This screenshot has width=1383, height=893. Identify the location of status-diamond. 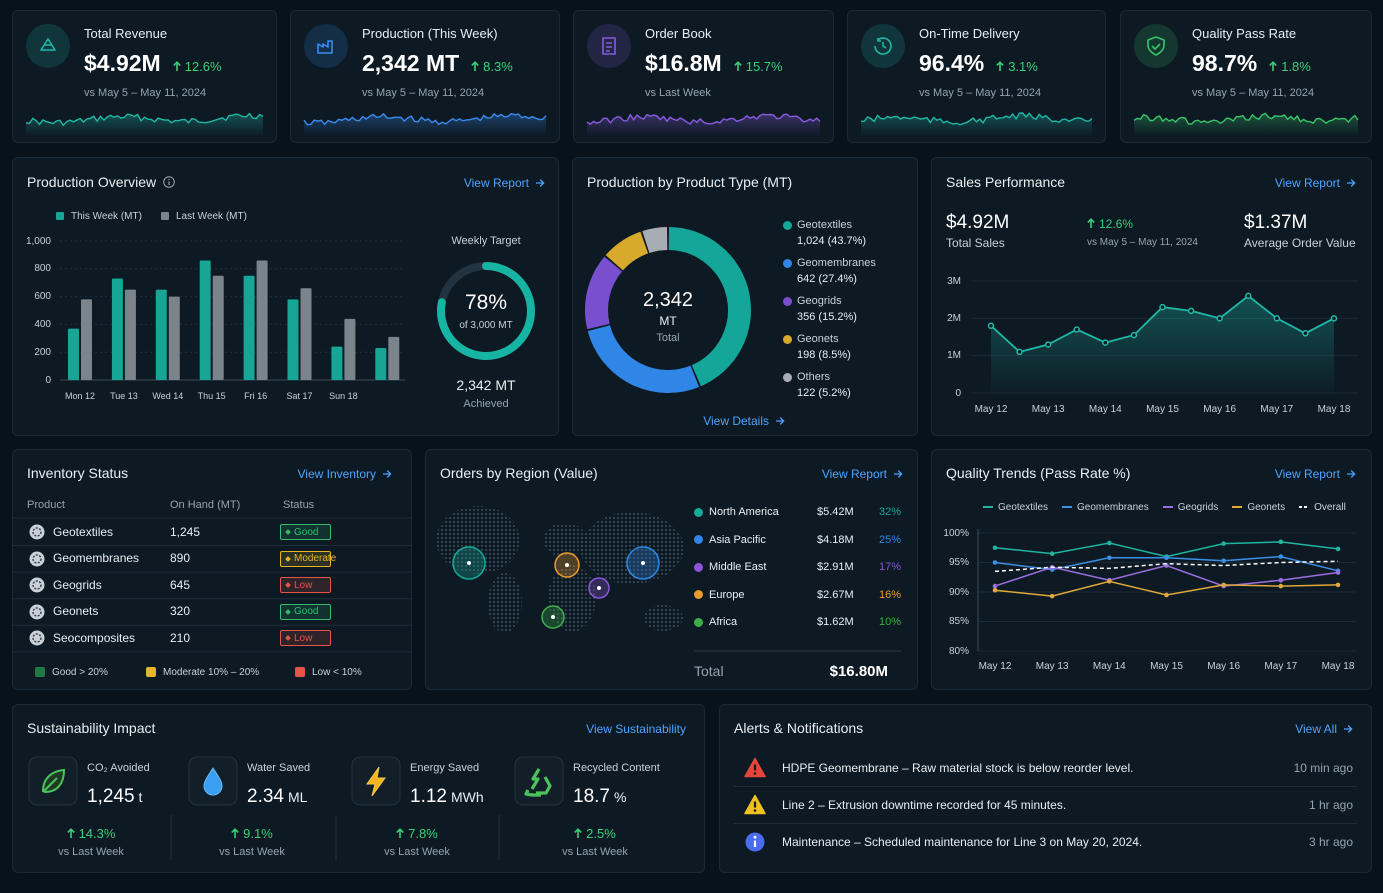
(288, 558).